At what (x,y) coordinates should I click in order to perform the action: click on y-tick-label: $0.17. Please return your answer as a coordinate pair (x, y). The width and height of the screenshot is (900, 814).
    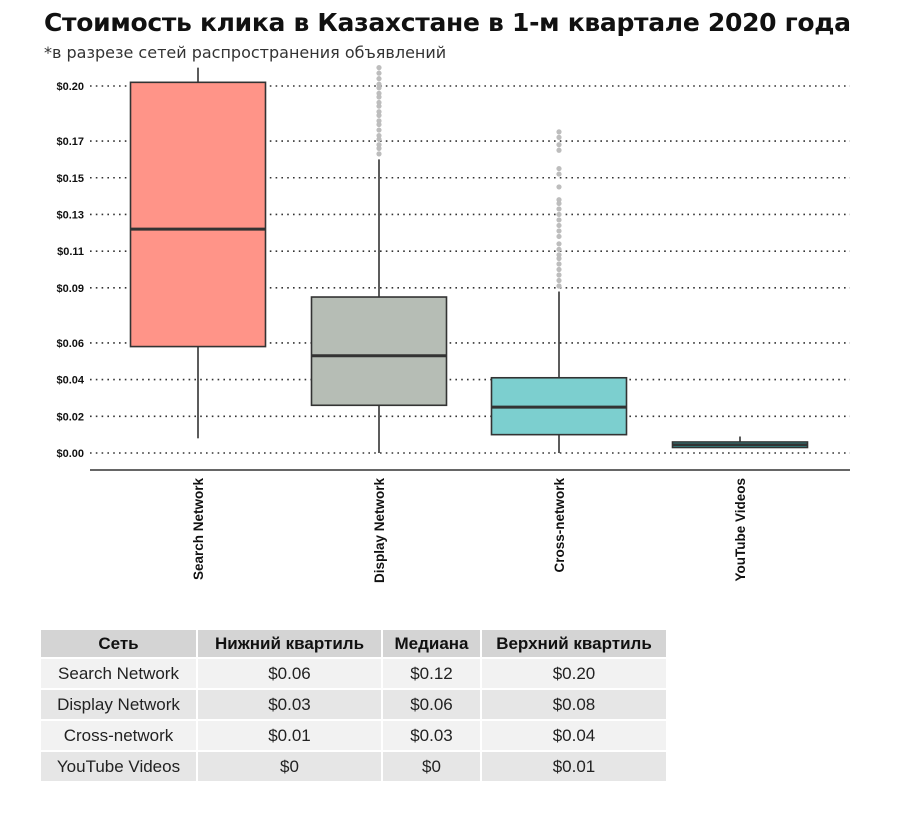
    Looking at the image, I should click on (70, 142).